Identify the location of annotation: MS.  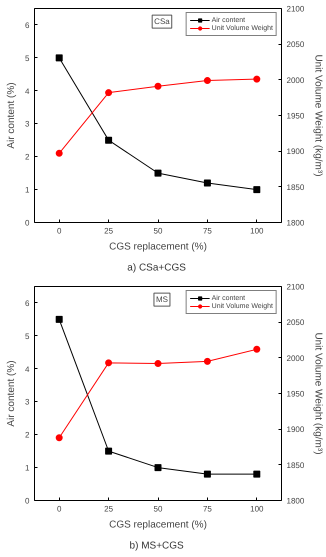
(162, 299).